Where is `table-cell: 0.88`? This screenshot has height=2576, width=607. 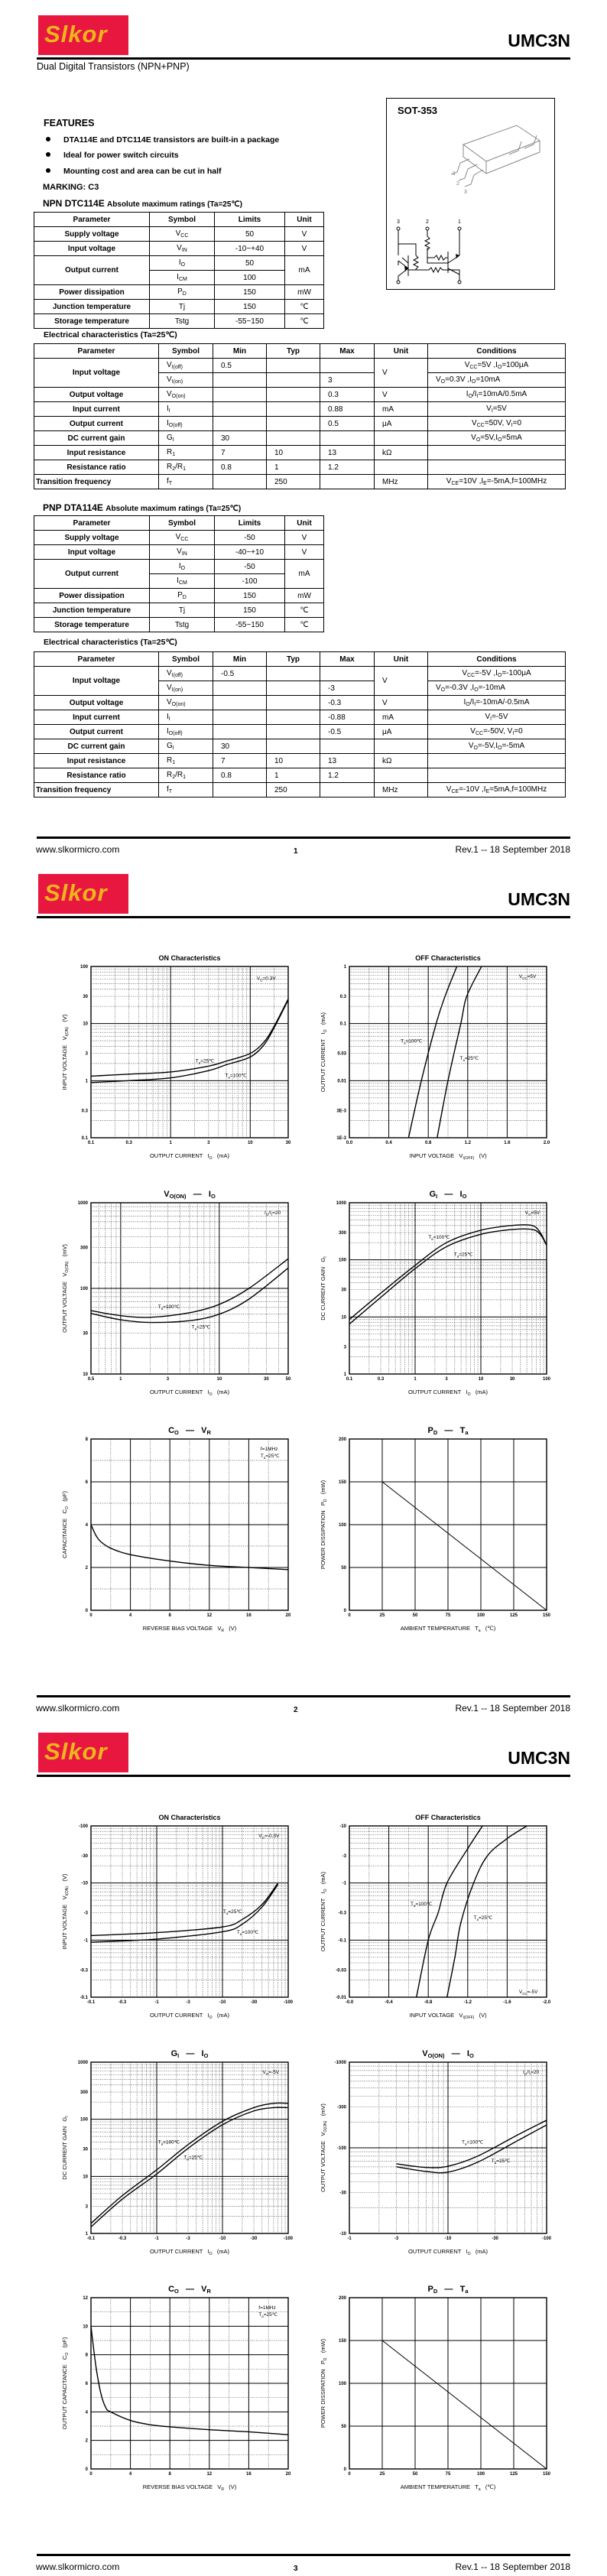
table-cell: 0.88 is located at coordinates (347, 409).